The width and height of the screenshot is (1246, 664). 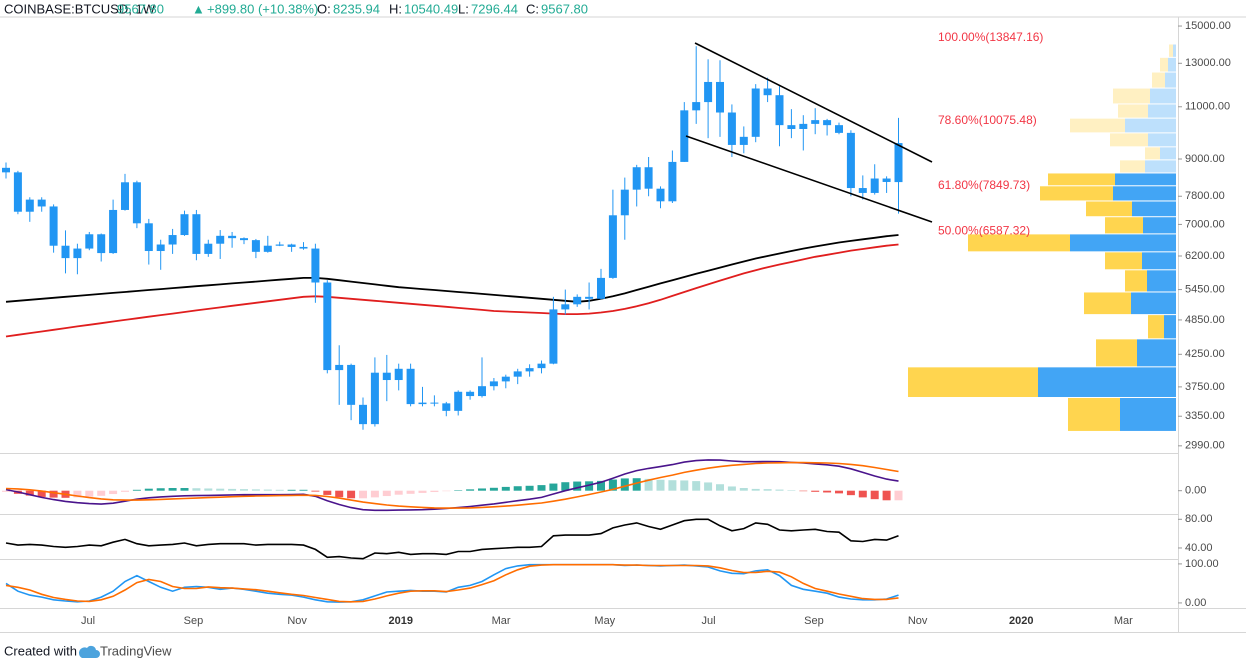 What do you see at coordinates (395, 8) in the screenshot?
I see `high-label: H:` at bounding box center [395, 8].